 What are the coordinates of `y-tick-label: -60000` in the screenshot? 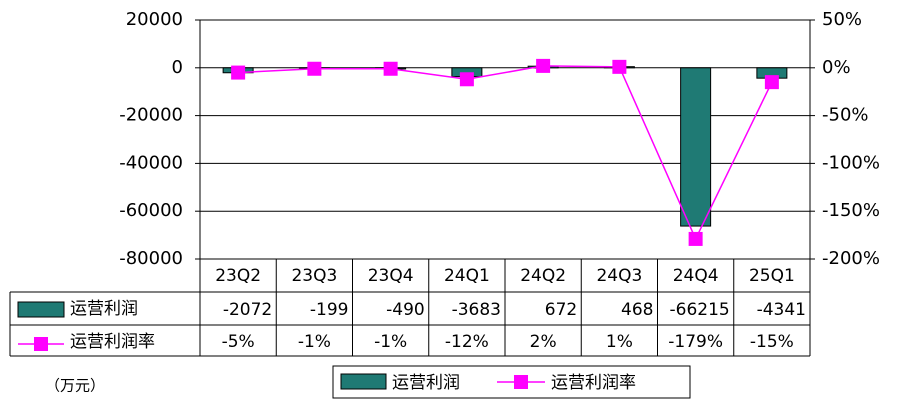 It's located at (151, 210).